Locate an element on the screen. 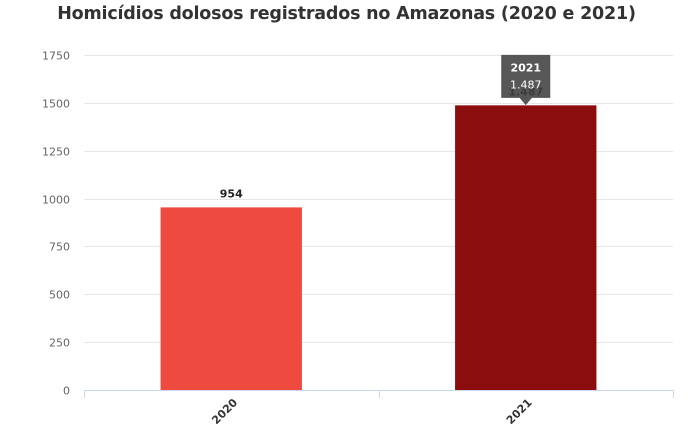  bar-2021 is located at coordinates (526, 248).